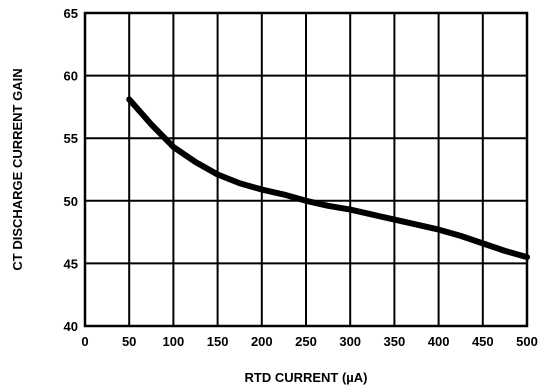 The width and height of the screenshot is (550, 388). Describe the element at coordinates (17, 169) in the screenshot. I see `y-axis-title: CT DISCHARGE CURRENT GAIN` at that location.